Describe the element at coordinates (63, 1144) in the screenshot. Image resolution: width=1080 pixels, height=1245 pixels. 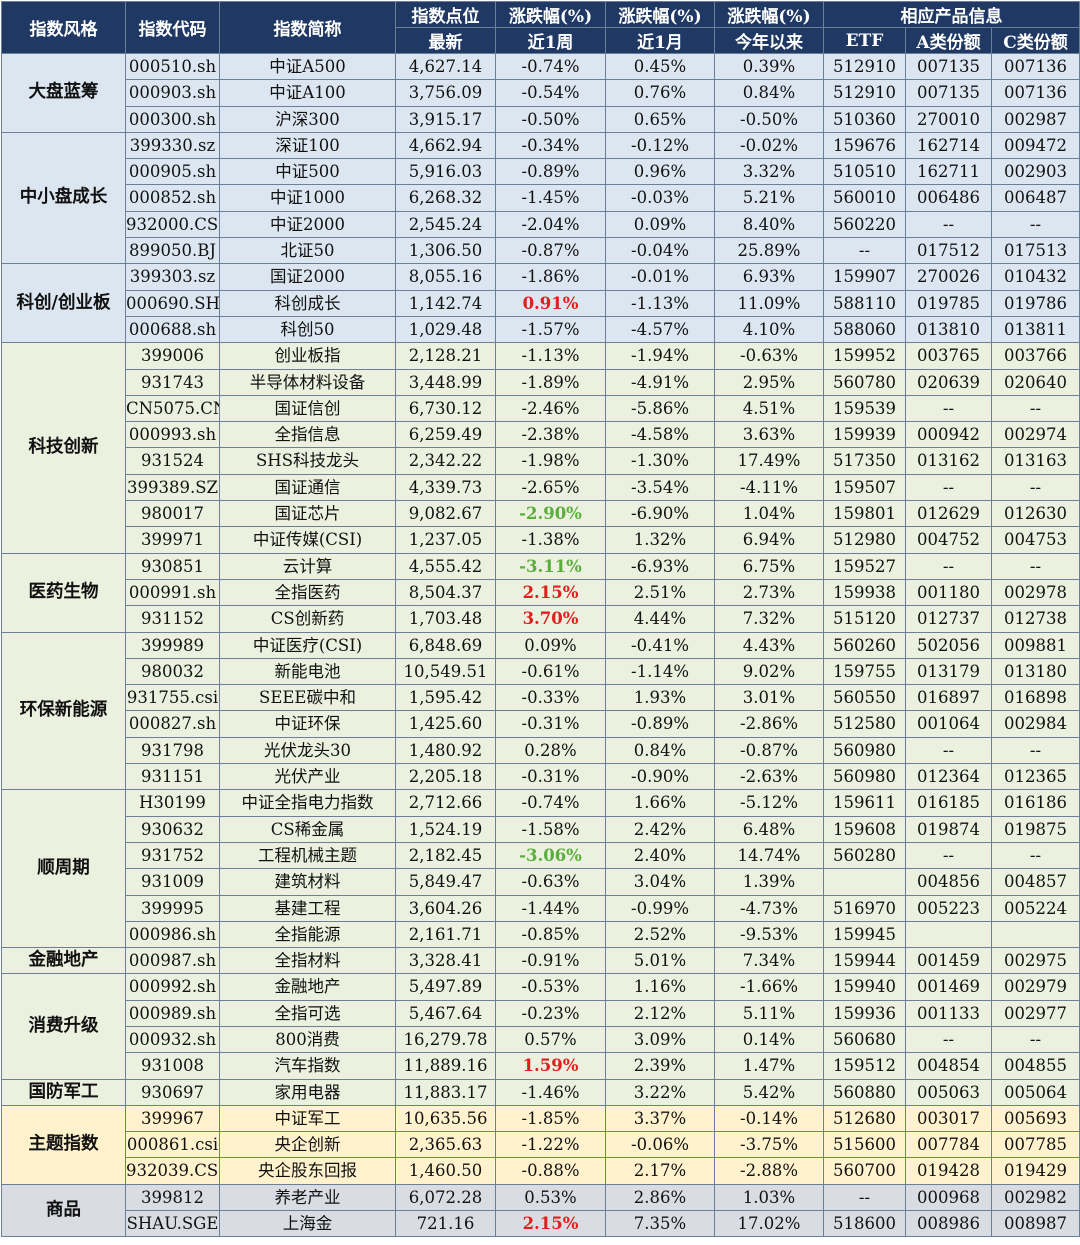
I see `category-cell: 主题指数` at that location.